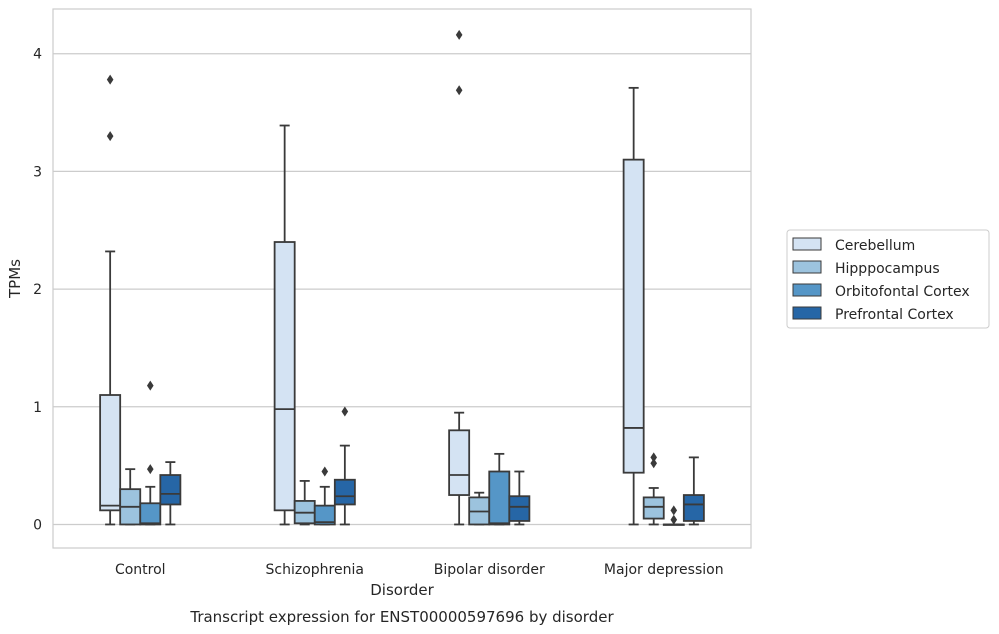  Describe the element at coordinates (875, 246) in the screenshot. I see `legend-label: Cerebellum` at that location.